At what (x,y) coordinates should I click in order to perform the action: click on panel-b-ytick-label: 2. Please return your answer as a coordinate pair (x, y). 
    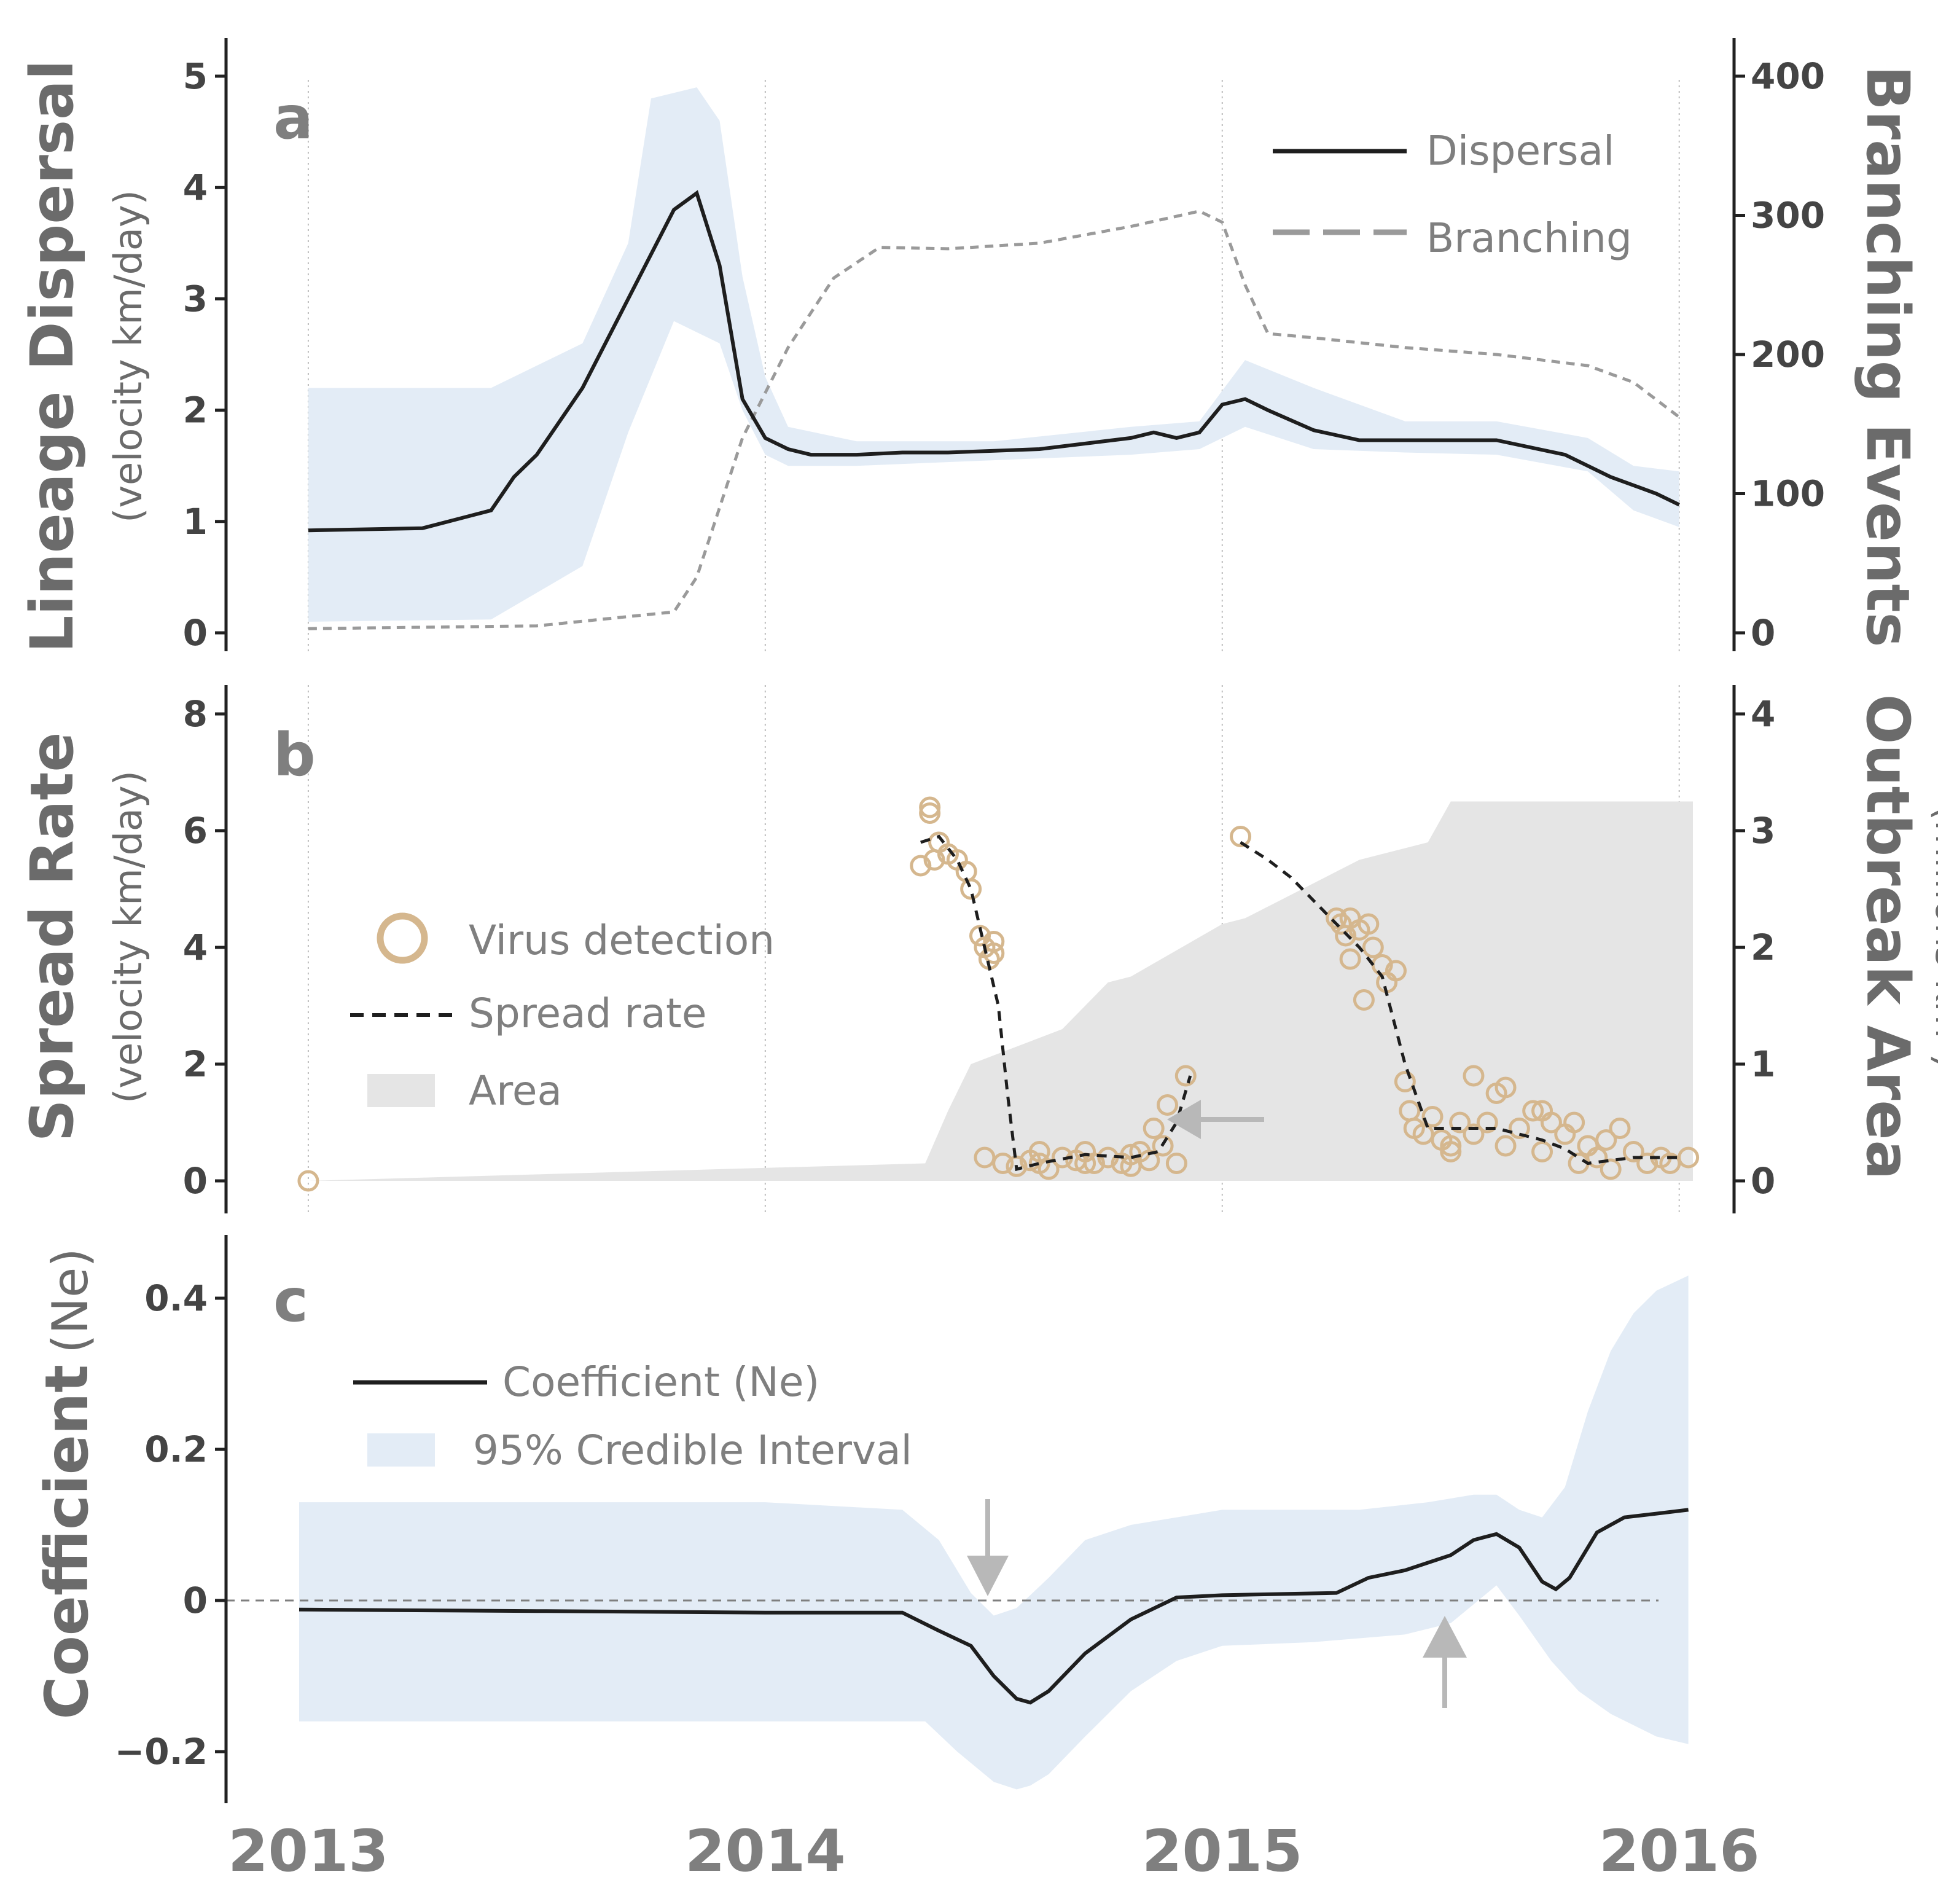
    Looking at the image, I should click on (196, 1064).